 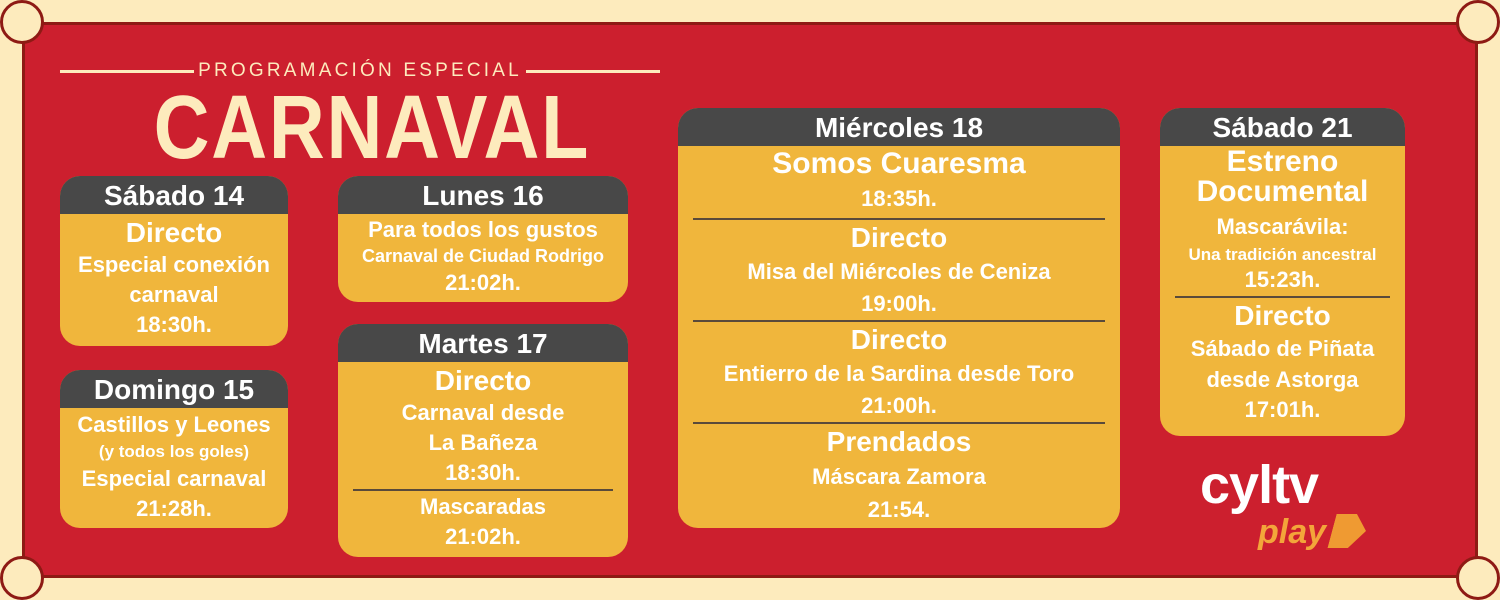 What do you see at coordinates (899, 127) in the screenshot?
I see `card-day: Miércoles 18` at bounding box center [899, 127].